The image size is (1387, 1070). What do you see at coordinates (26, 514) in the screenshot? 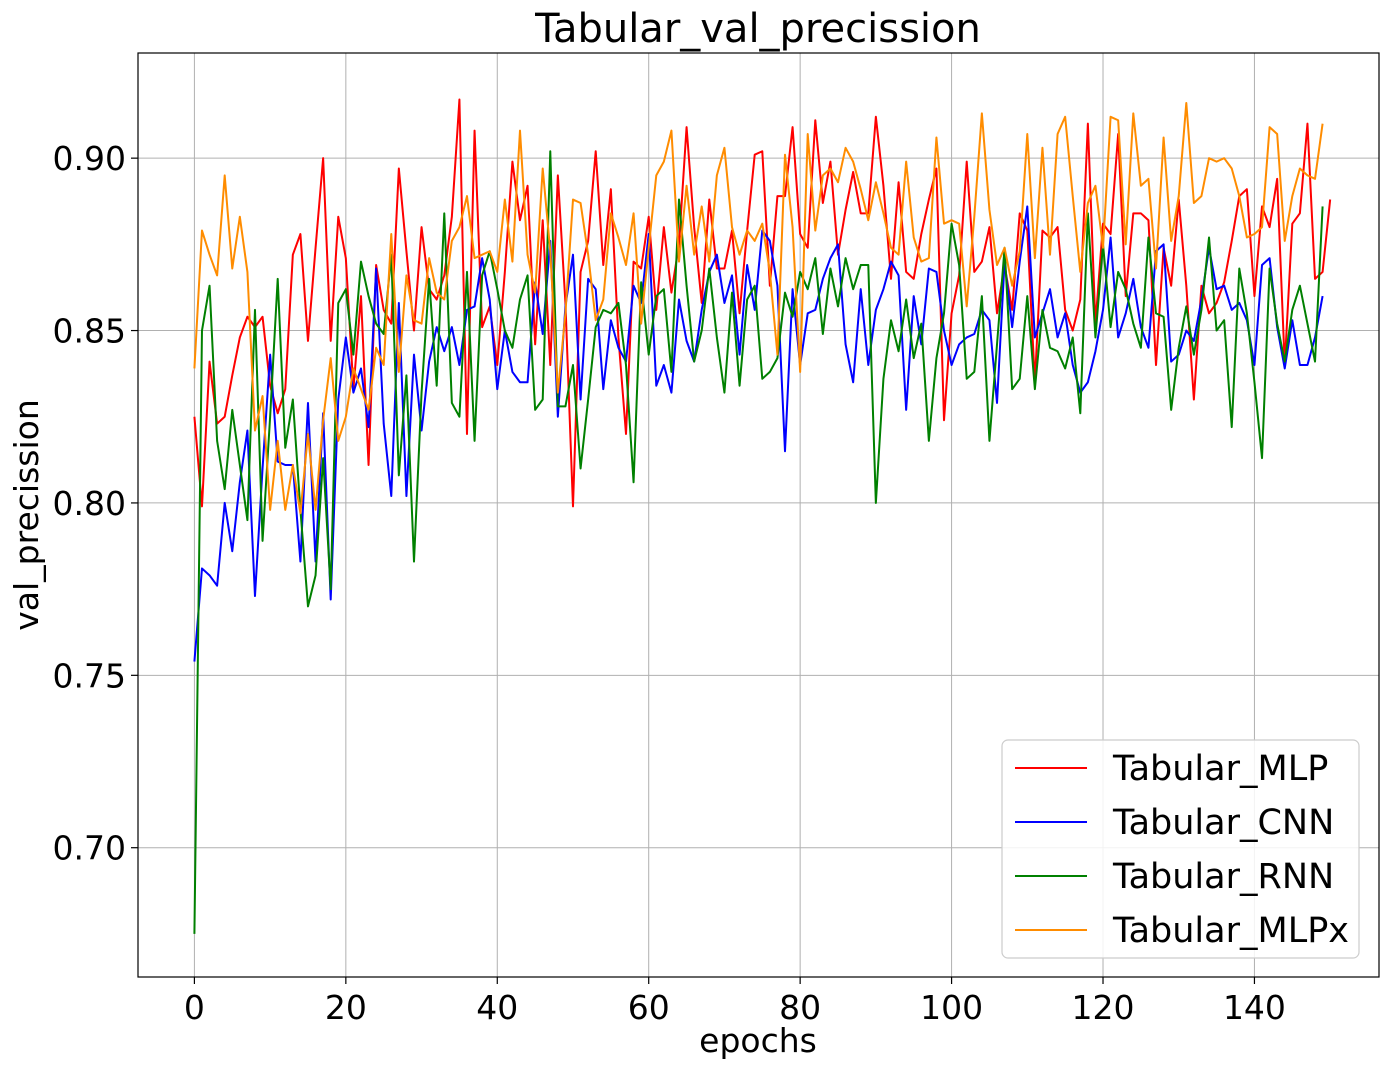
I see `y-axis-label: val_precission` at bounding box center [26, 514].